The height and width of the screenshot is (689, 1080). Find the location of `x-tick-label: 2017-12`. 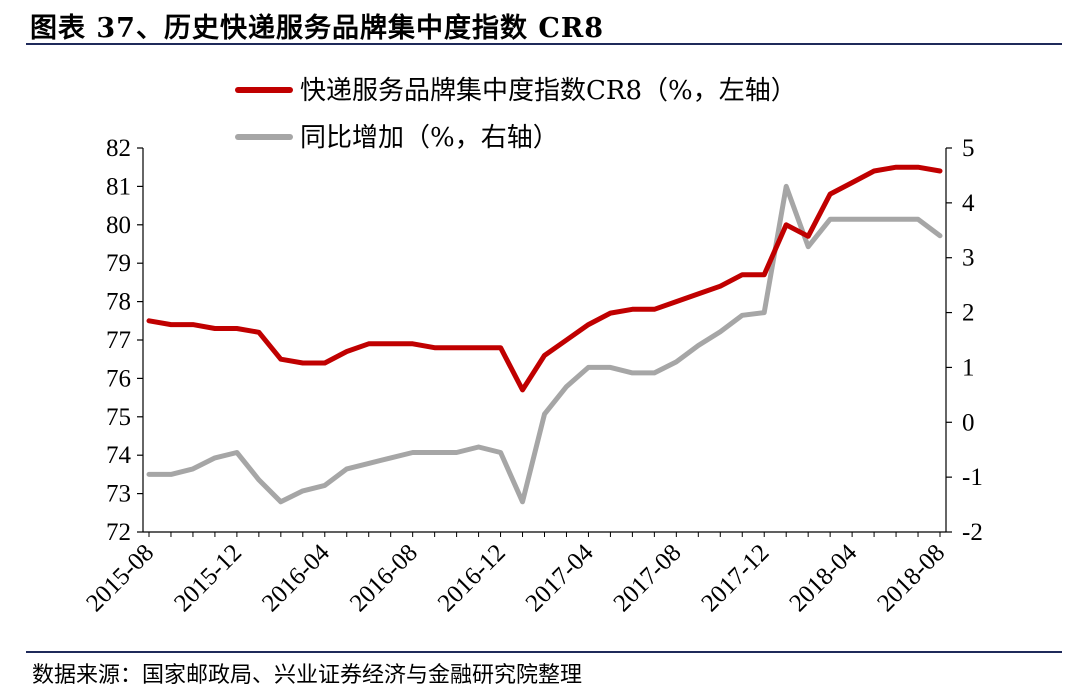

x-tick-label: 2017-12 is located at coordinates (735, 578).